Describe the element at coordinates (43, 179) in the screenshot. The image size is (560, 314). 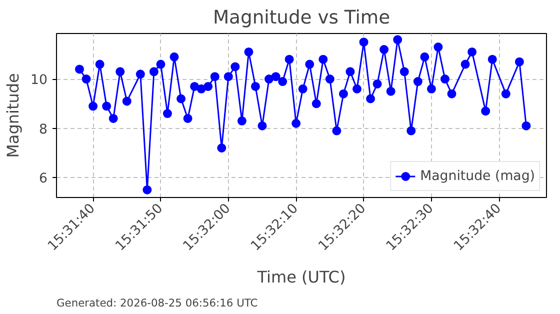
I see `y-tick-label: 6` at that location.